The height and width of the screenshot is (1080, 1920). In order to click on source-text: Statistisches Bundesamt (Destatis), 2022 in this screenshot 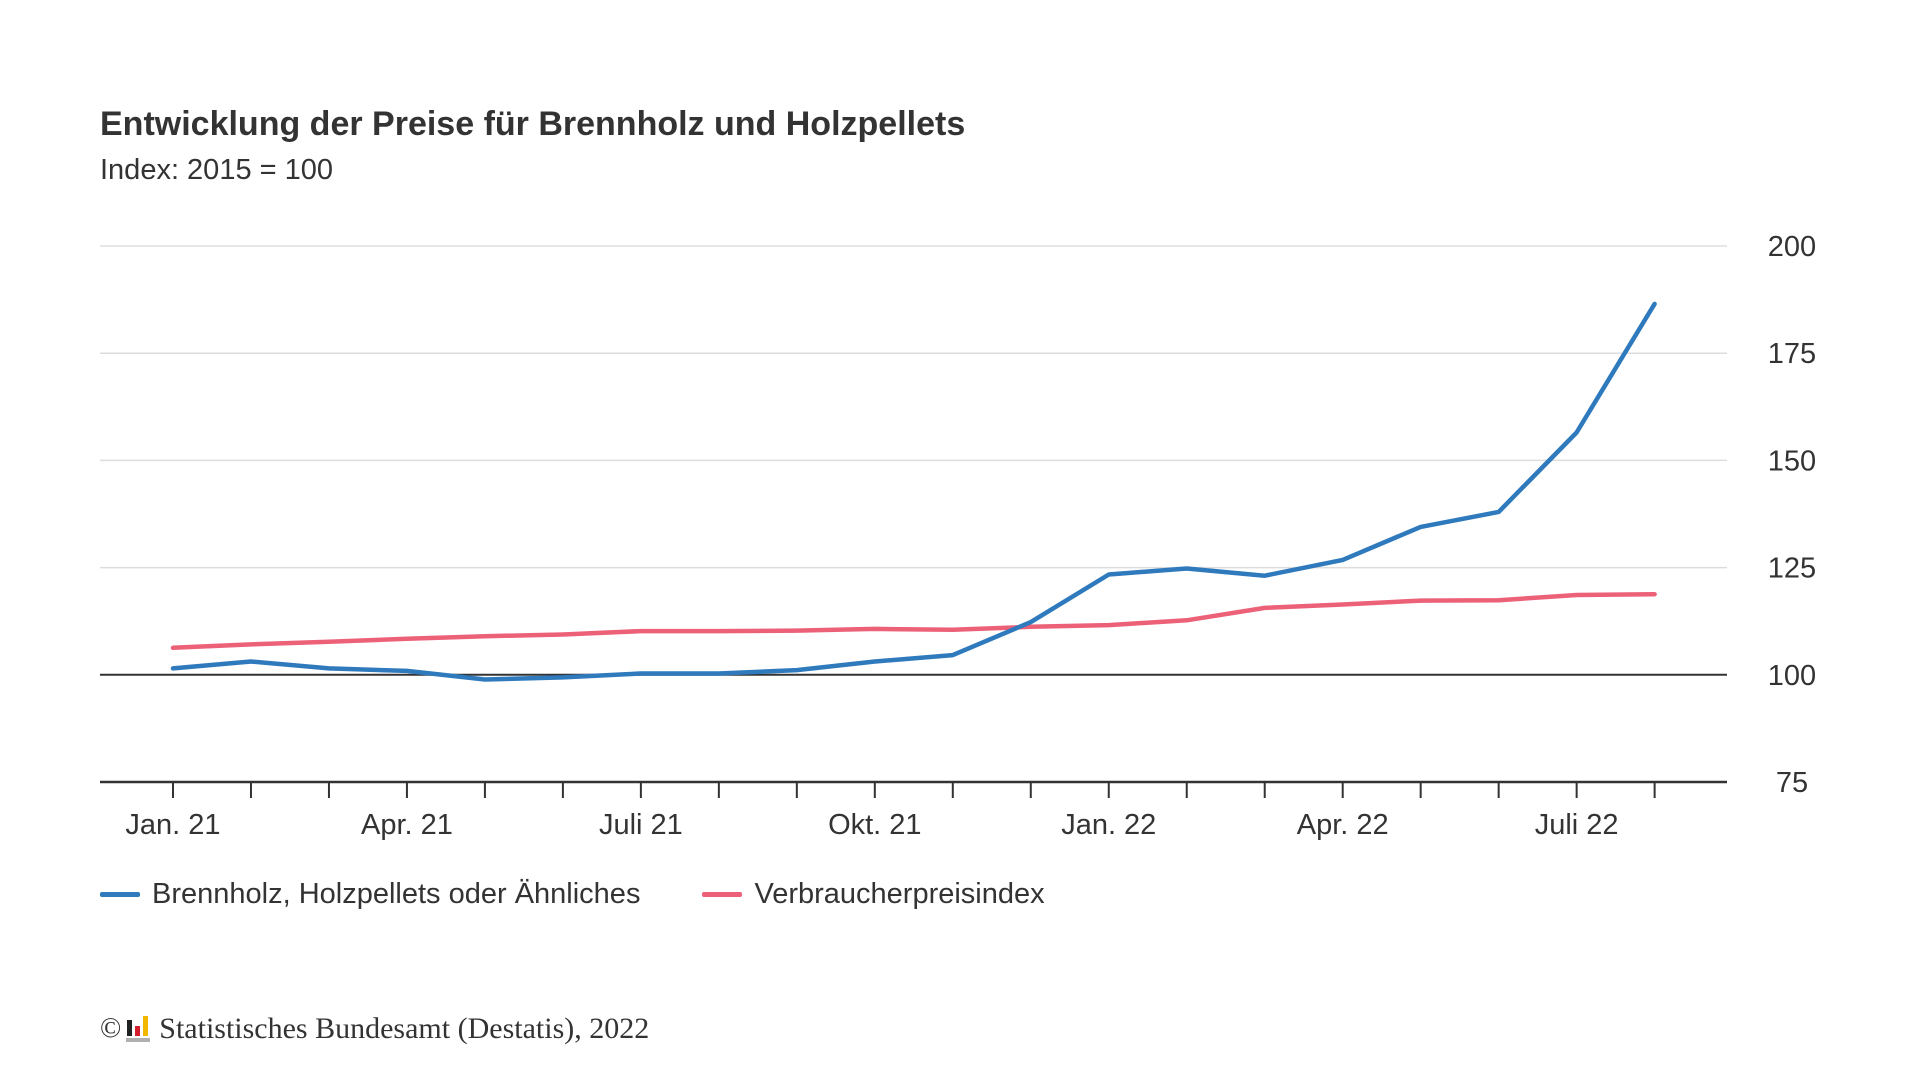, I will do `click(404, 1028)`.